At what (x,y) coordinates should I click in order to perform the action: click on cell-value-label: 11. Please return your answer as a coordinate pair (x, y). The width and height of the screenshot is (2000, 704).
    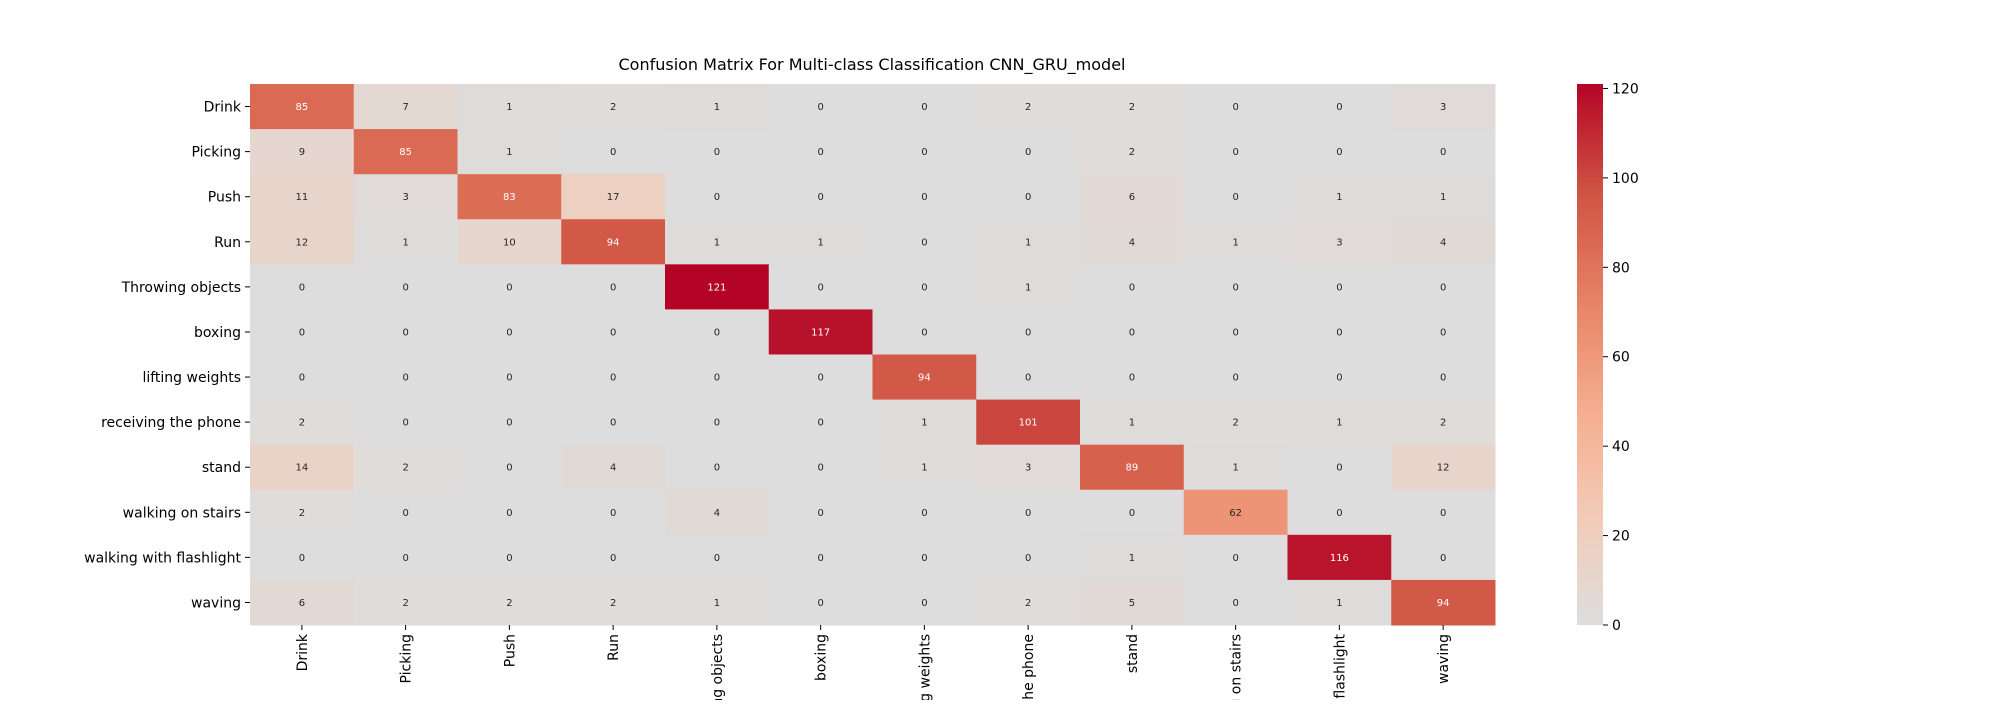
    Looking at the image, I should click on (302, 197).